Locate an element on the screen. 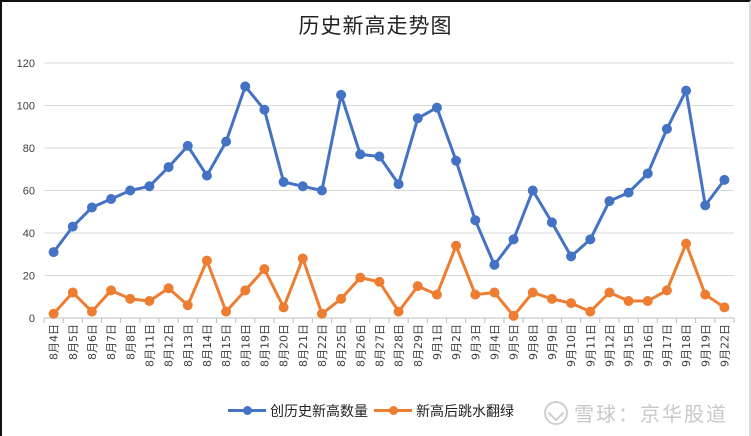 The height and width of the screenshot is (436, 751). svg-text: 9月15日 is located at coordinates (629, 345).